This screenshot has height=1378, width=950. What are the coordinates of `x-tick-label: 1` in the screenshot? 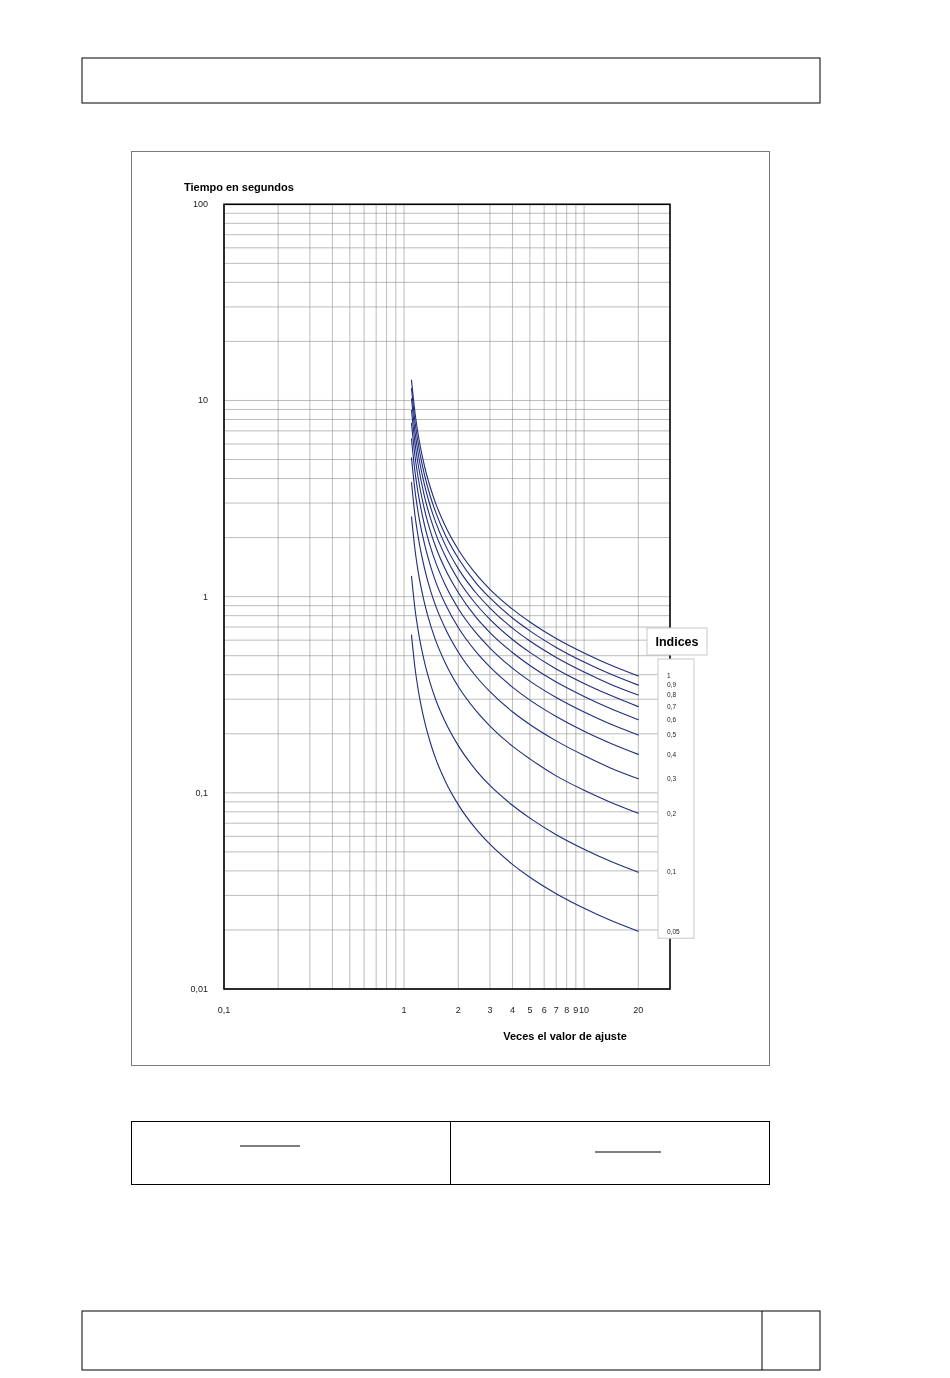 It's located at (404, 1010).